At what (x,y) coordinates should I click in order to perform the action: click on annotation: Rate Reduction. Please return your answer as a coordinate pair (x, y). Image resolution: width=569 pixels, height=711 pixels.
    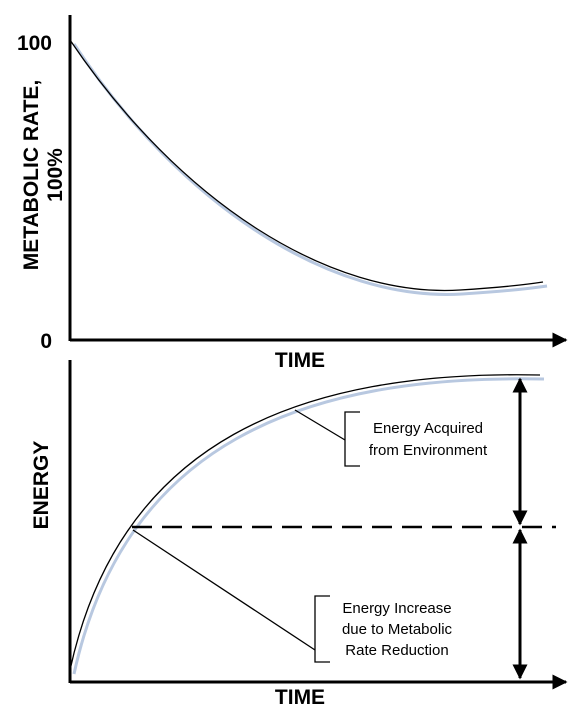
    Looking at the image, I should click on (396, 650).